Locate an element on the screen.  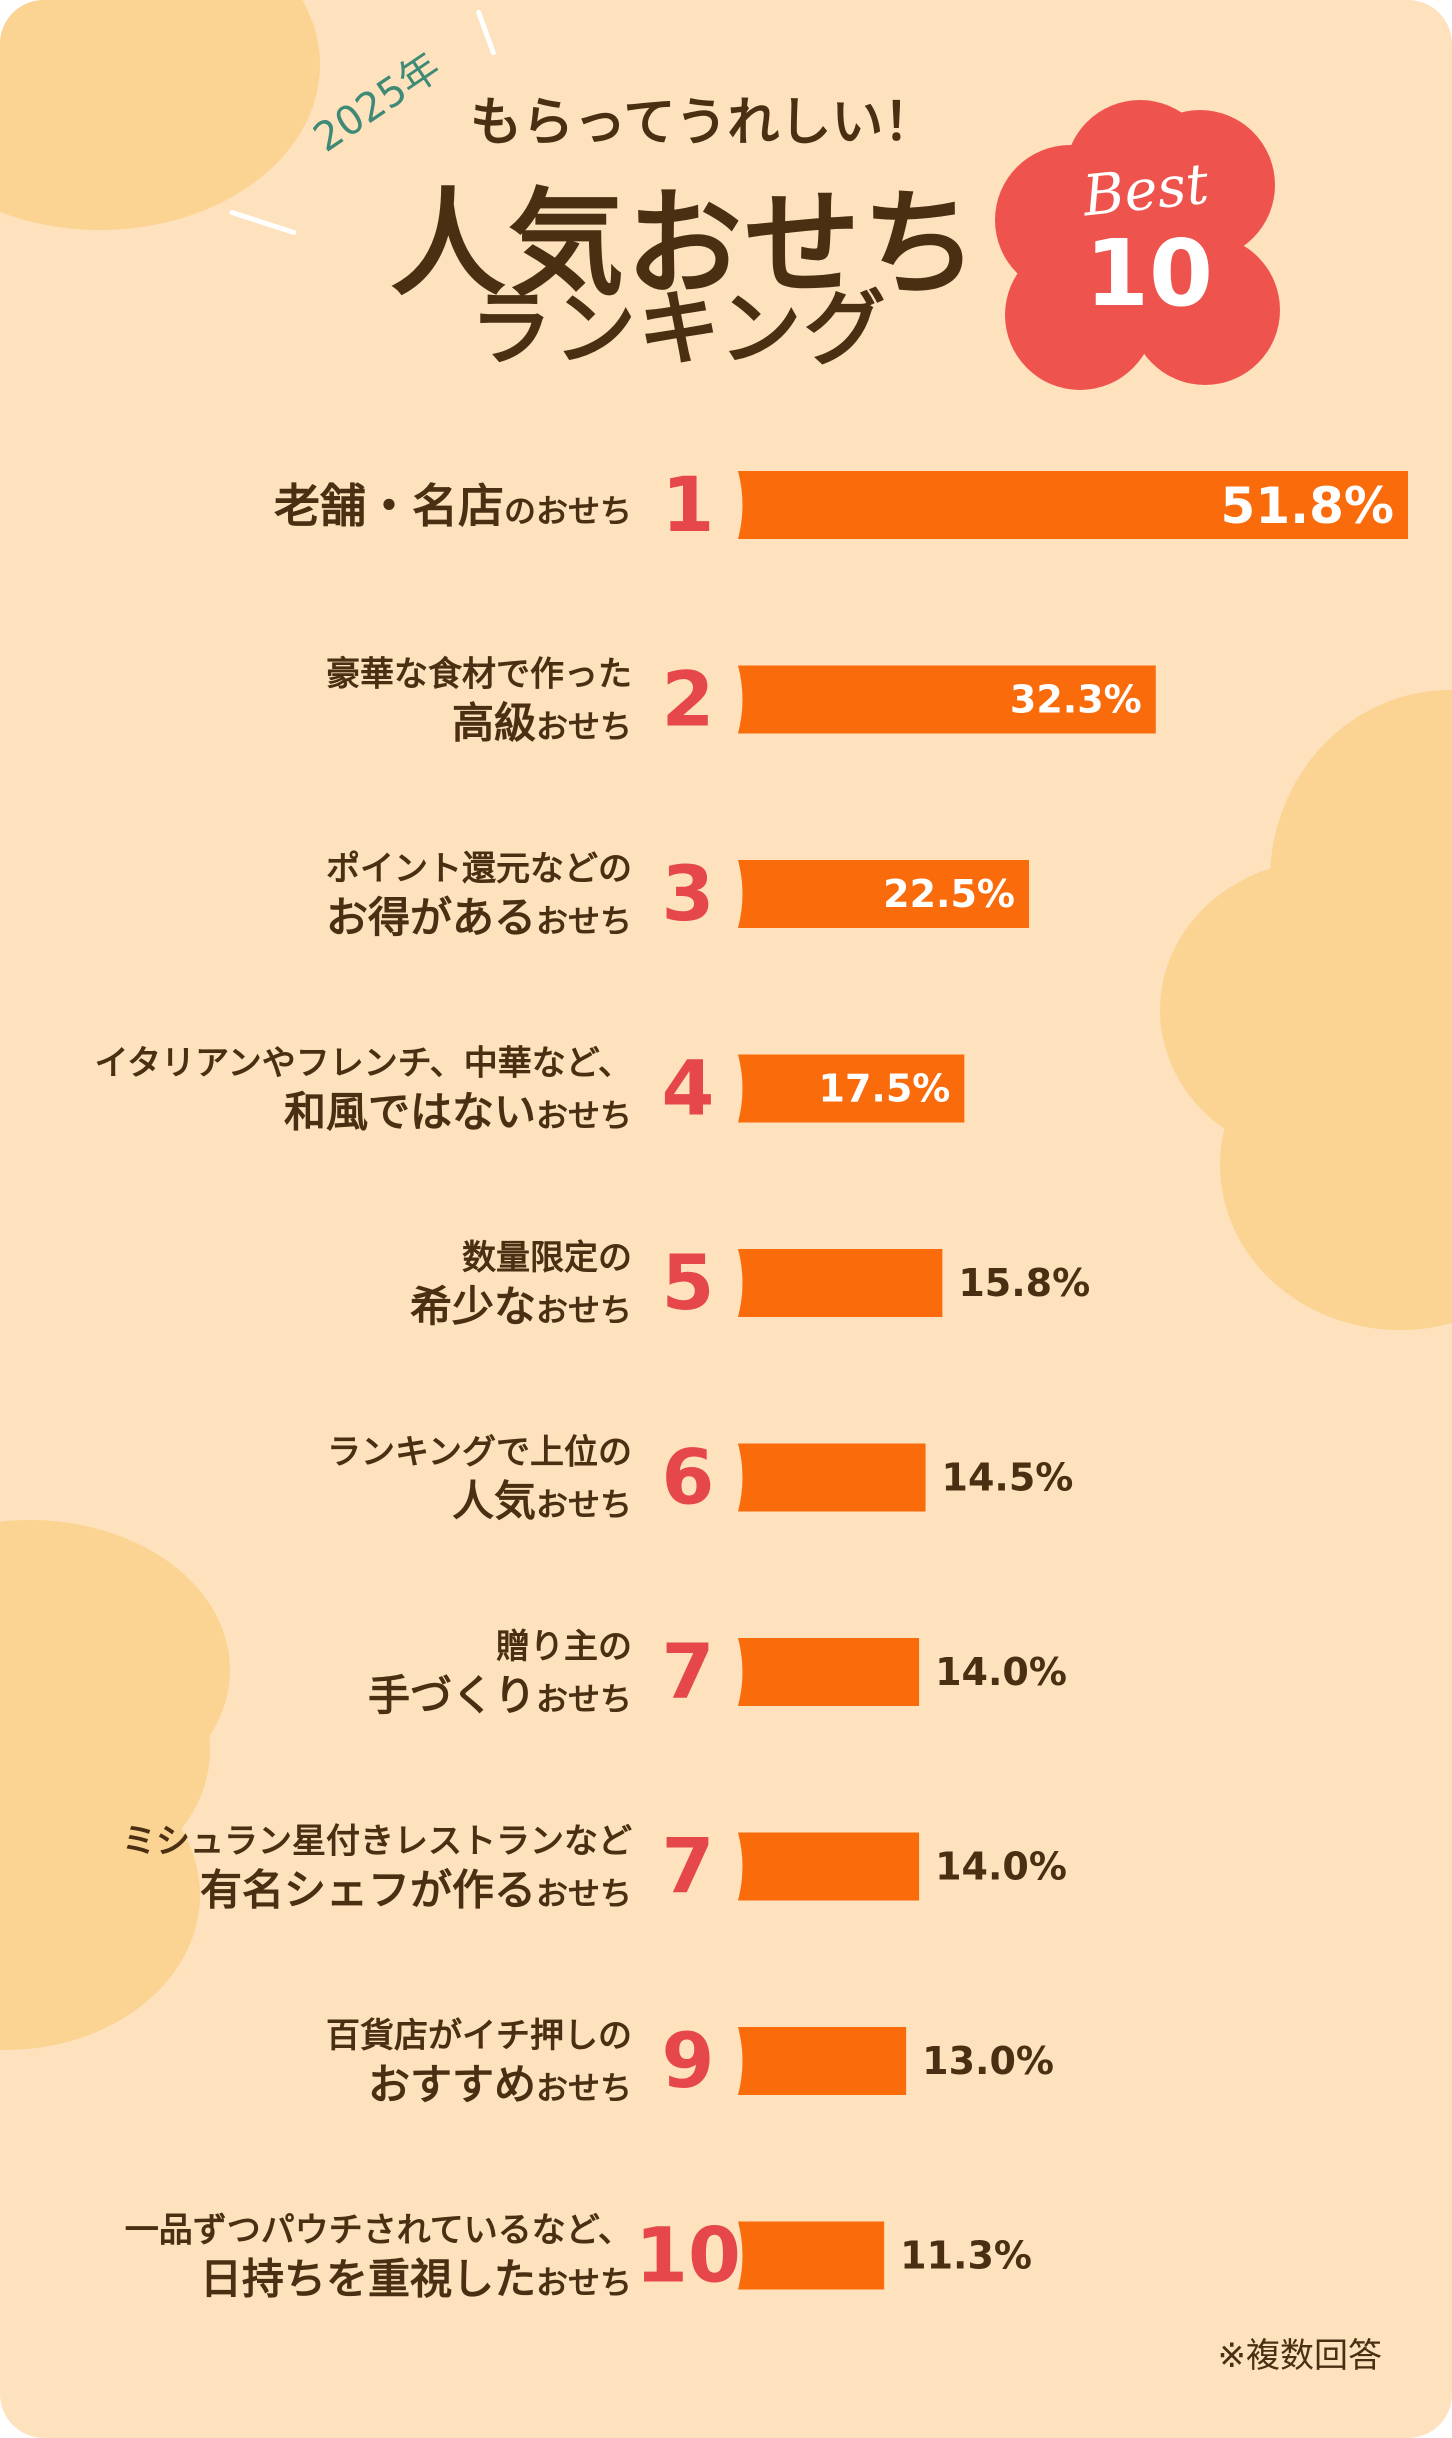
page-title: 人気おせち is located at coordinates (685, 244).